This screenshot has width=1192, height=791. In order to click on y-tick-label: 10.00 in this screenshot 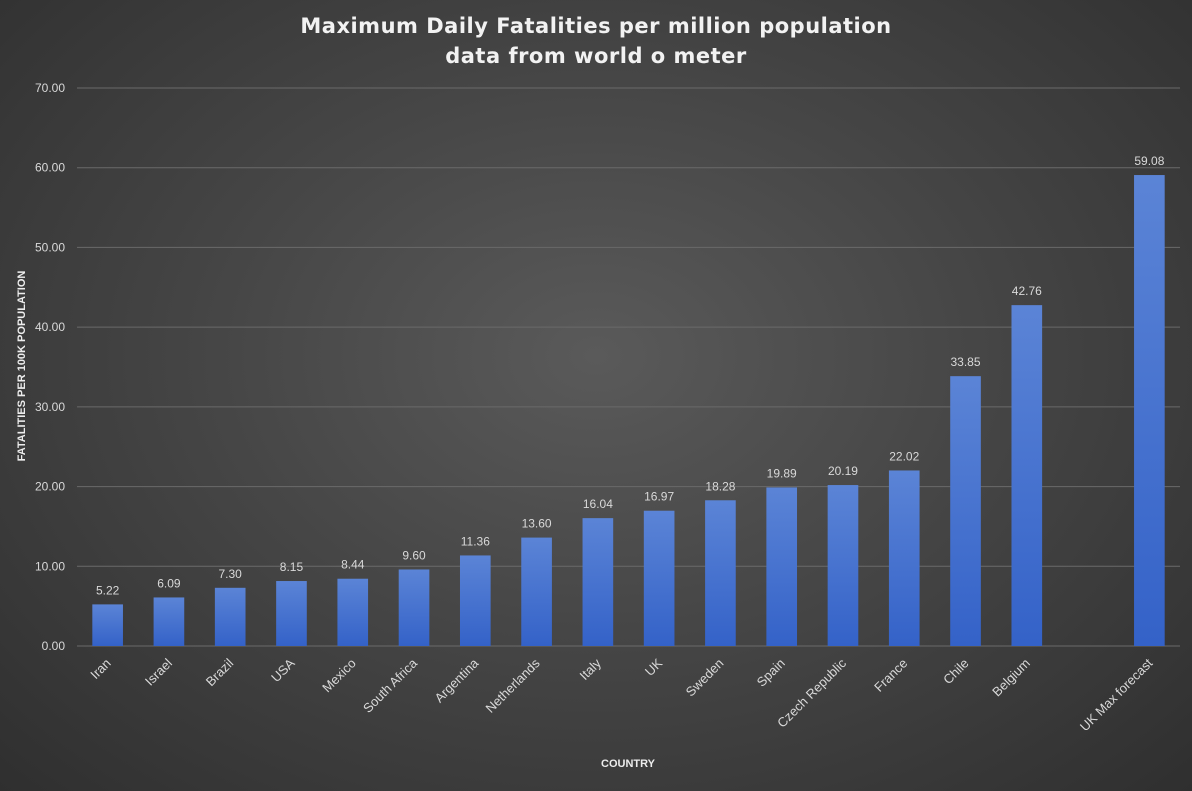, I will do `click(50, 566)`.